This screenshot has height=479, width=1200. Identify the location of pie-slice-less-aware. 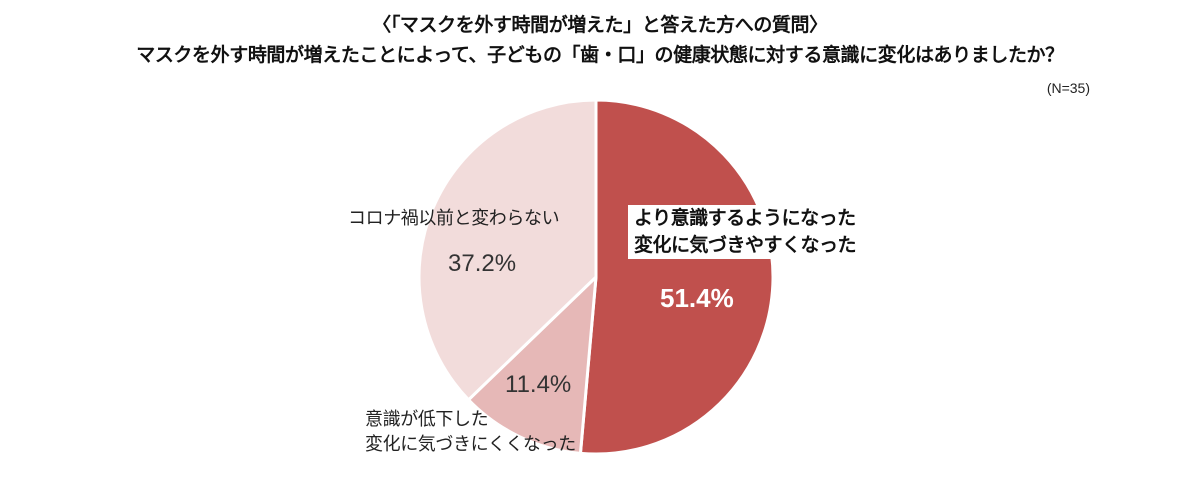
(532, 365).